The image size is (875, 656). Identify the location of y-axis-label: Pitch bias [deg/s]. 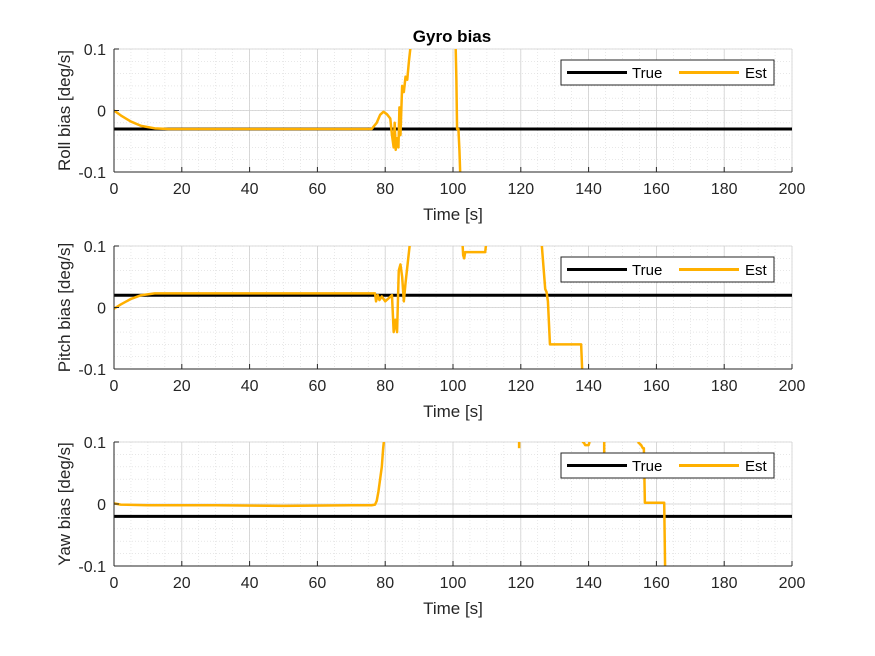
(64, 307).